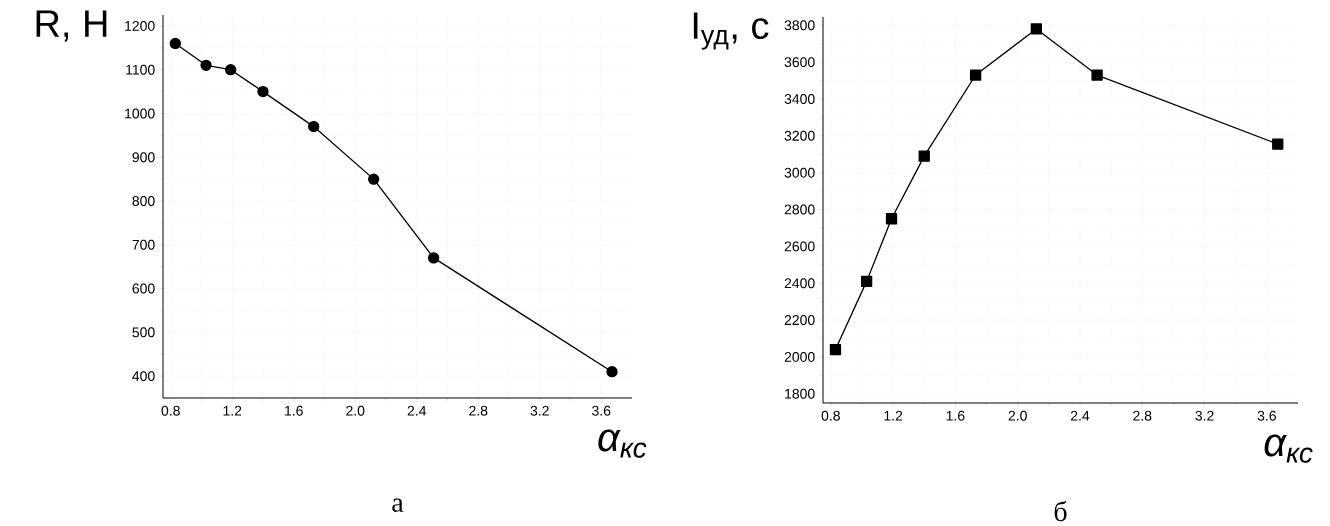 The height and width of the screenshot is (526, 1330). I want to click on y-tick-label: 3400, so click(799, 99).